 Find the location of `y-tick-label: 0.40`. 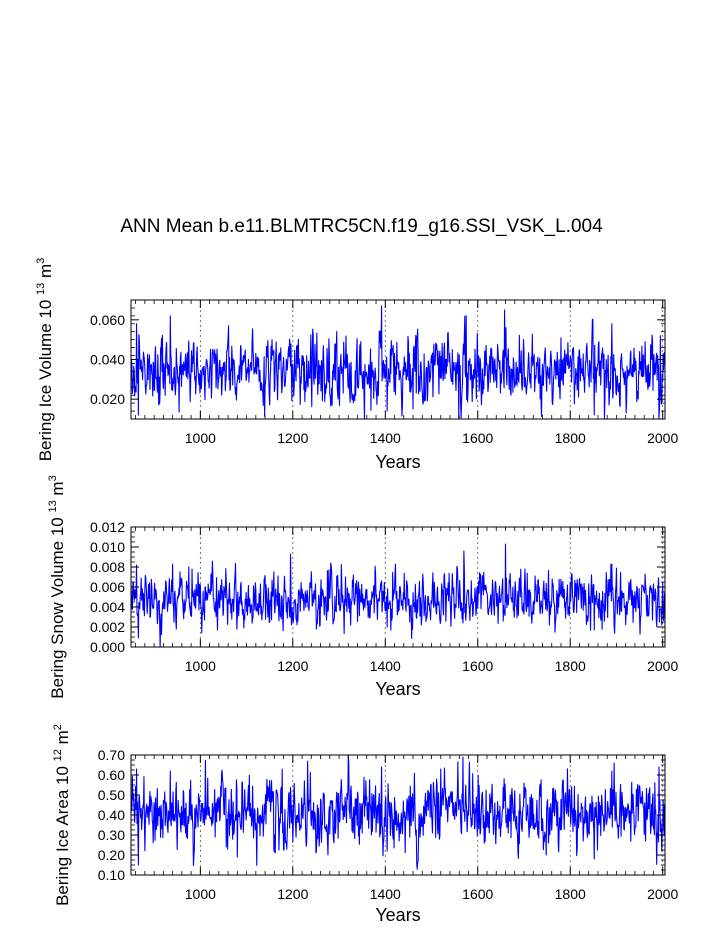

y-tick-label: 0.40 is located at coordinates (111, 815).